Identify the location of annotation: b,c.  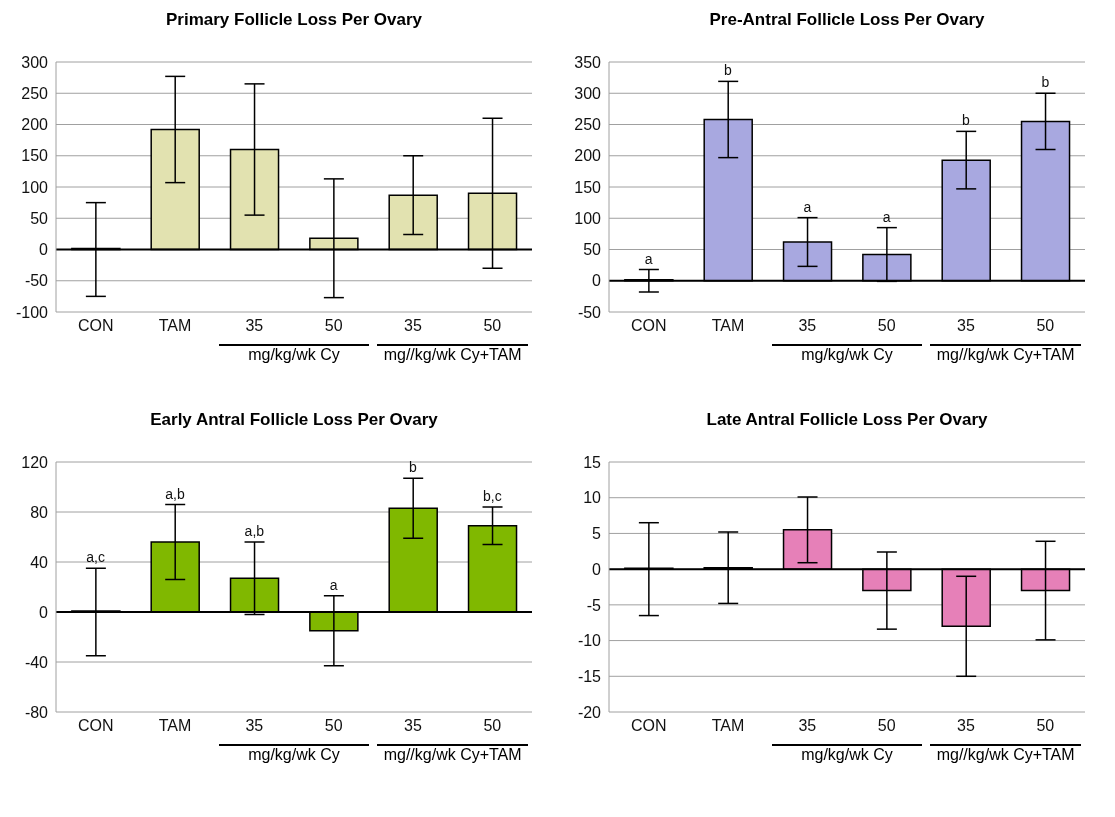
(492, 496).